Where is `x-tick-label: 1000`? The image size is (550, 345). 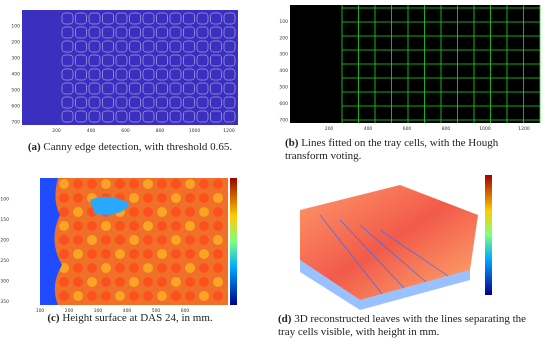
x-tick-label: 1000 is located at coordinates (195, 131).